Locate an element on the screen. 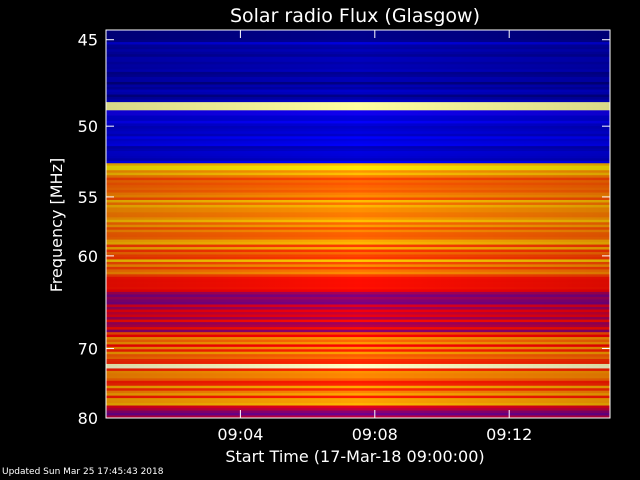  y-tick-label: 70 is located at coordinates (88, 349).